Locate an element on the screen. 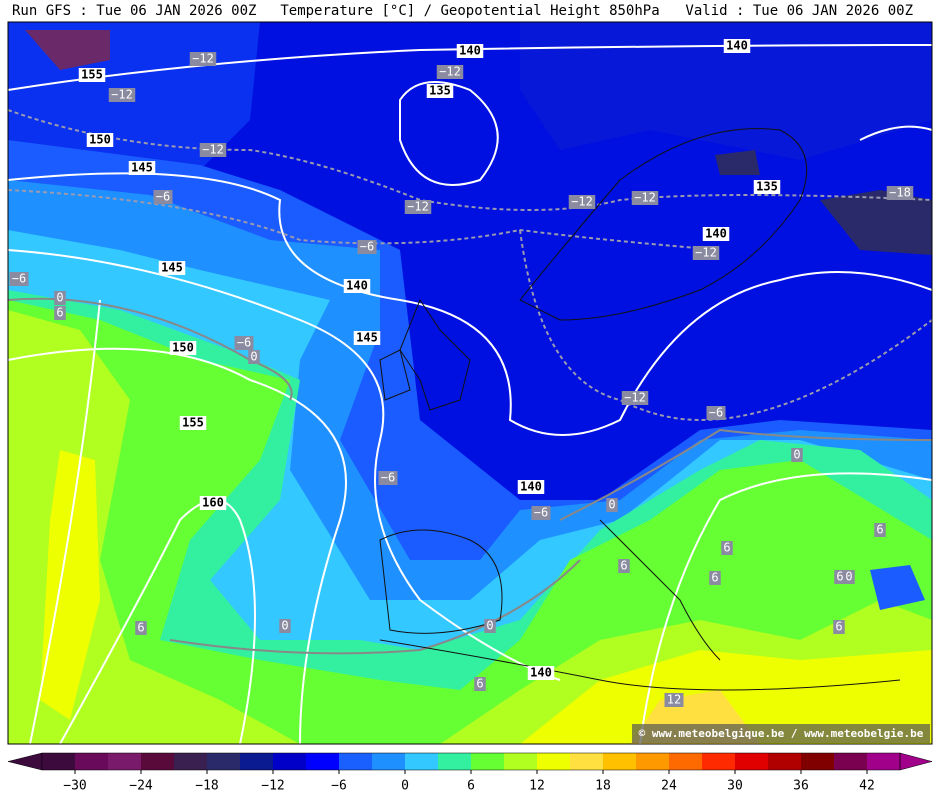  height-label: 160 is located at coordinates (213, 503).